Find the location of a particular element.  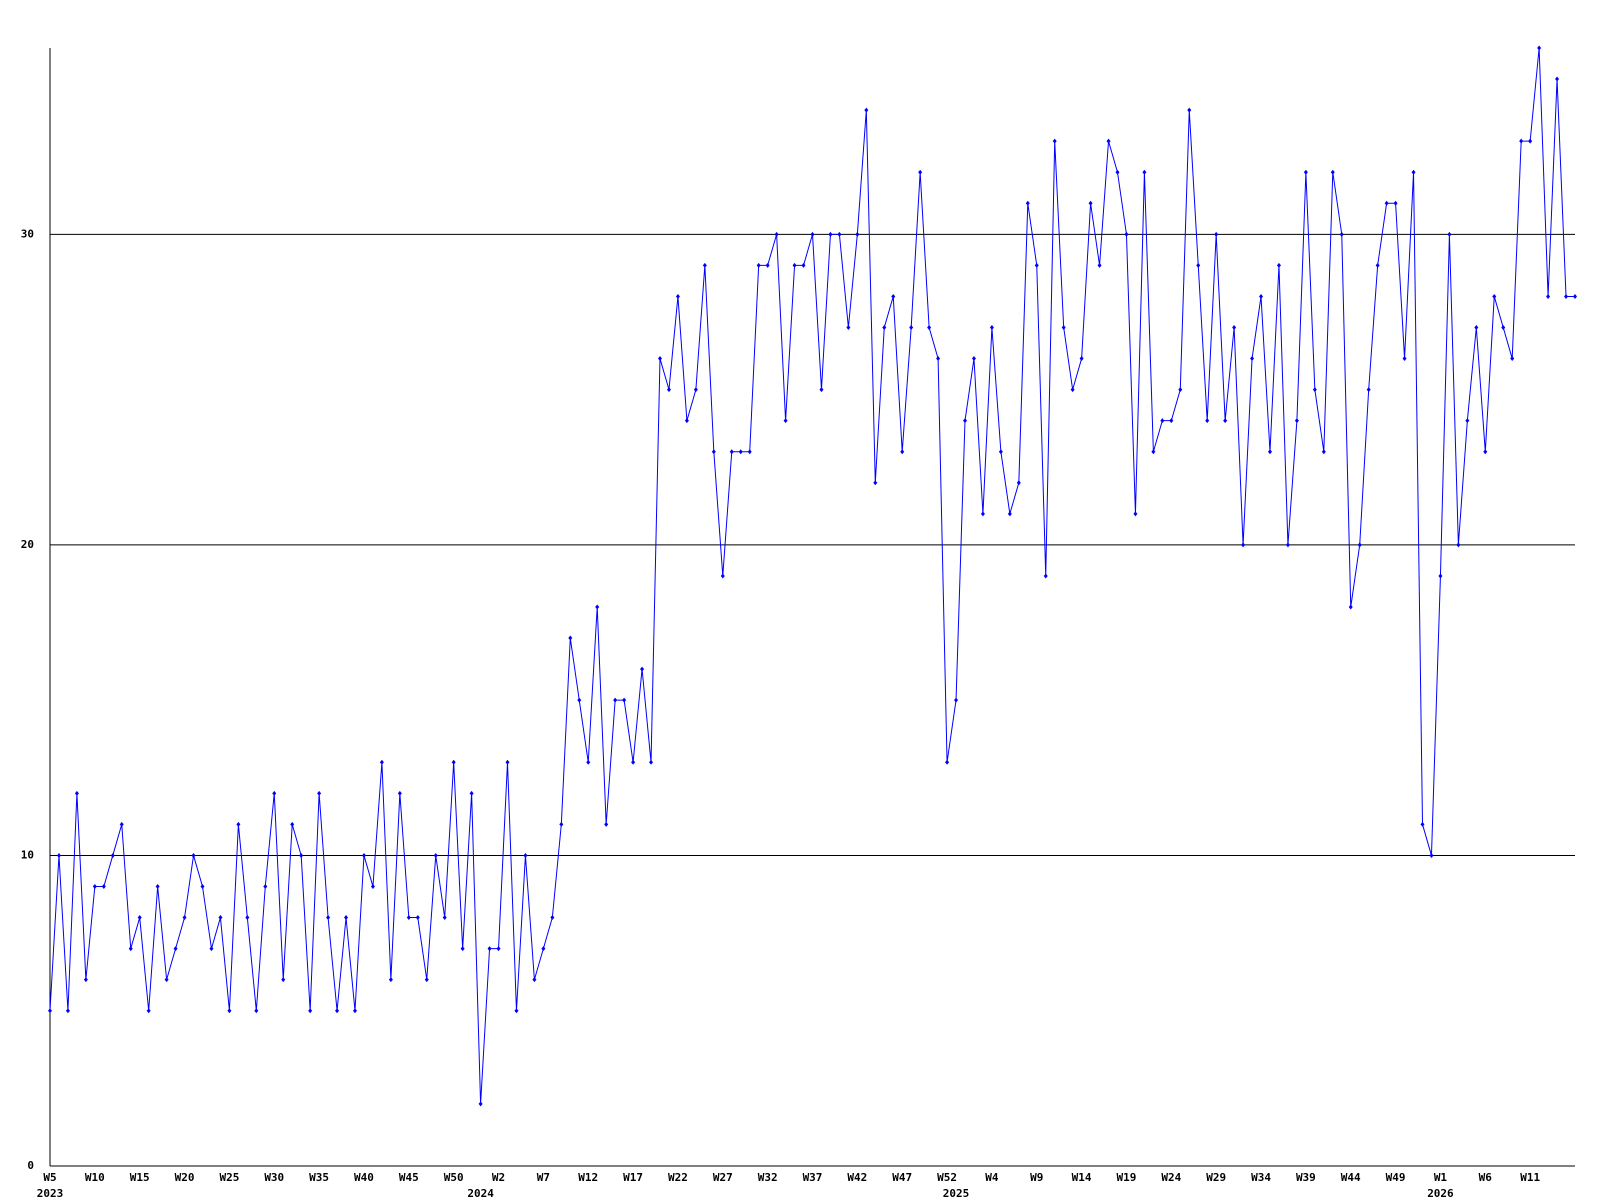

x-year-label: 2026 is located at coordinates (1440, 1193).